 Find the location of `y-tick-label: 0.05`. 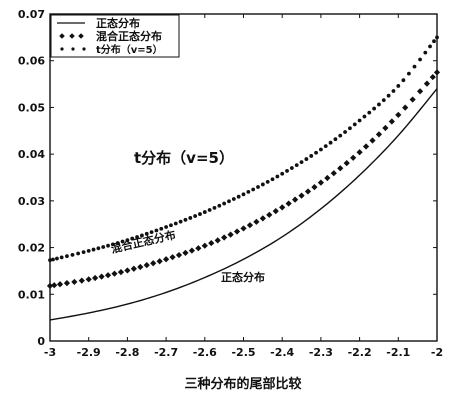

y-tick-label: 0.05 is located at coordinates (31, 107).